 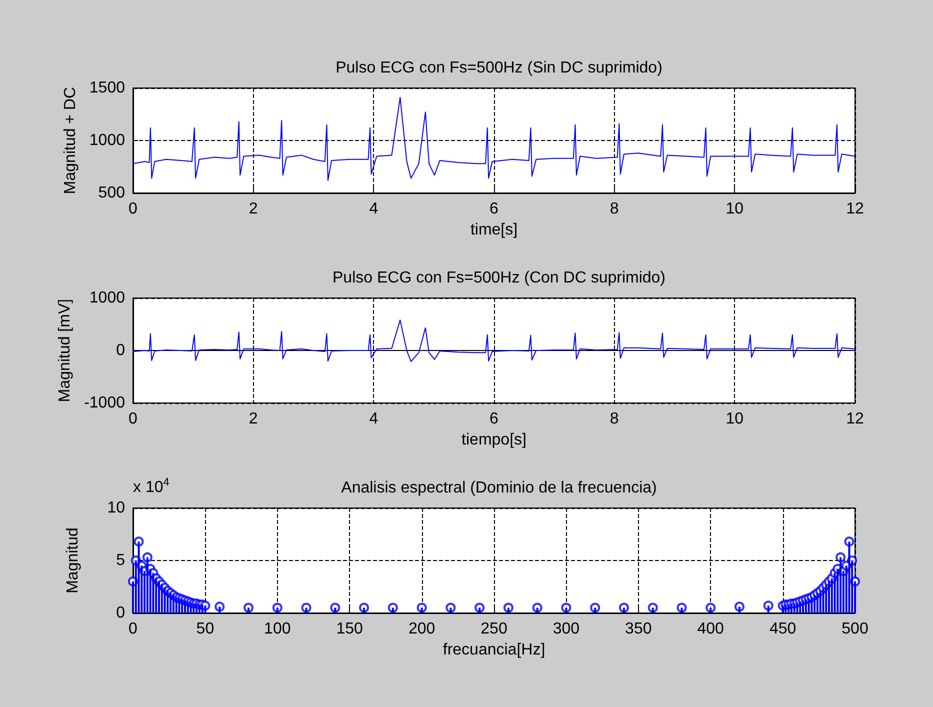 I want to click on x-tick-label: 400, so click(x=710, y=629).